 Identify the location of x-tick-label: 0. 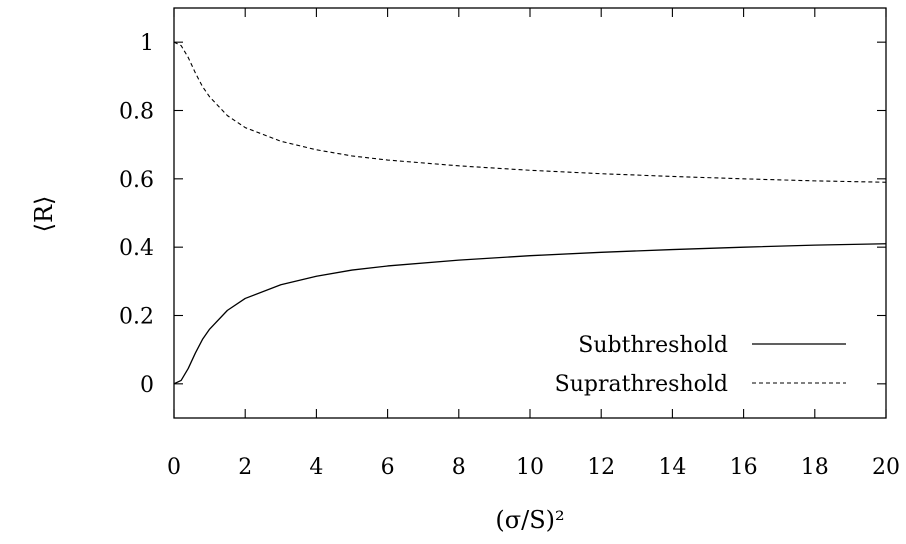
(174, 467).